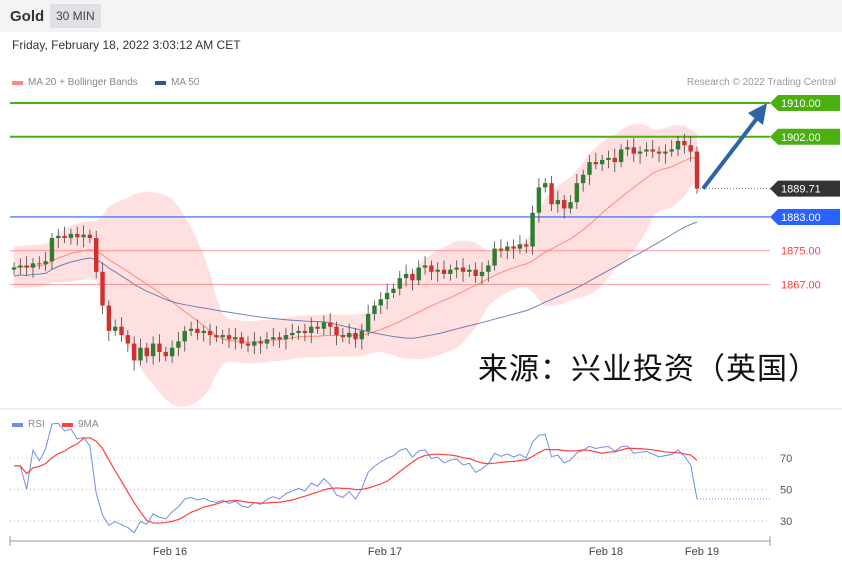 This screenshot has height=566, width=842. I want to click on target-arrow-head, so click(757, 114).